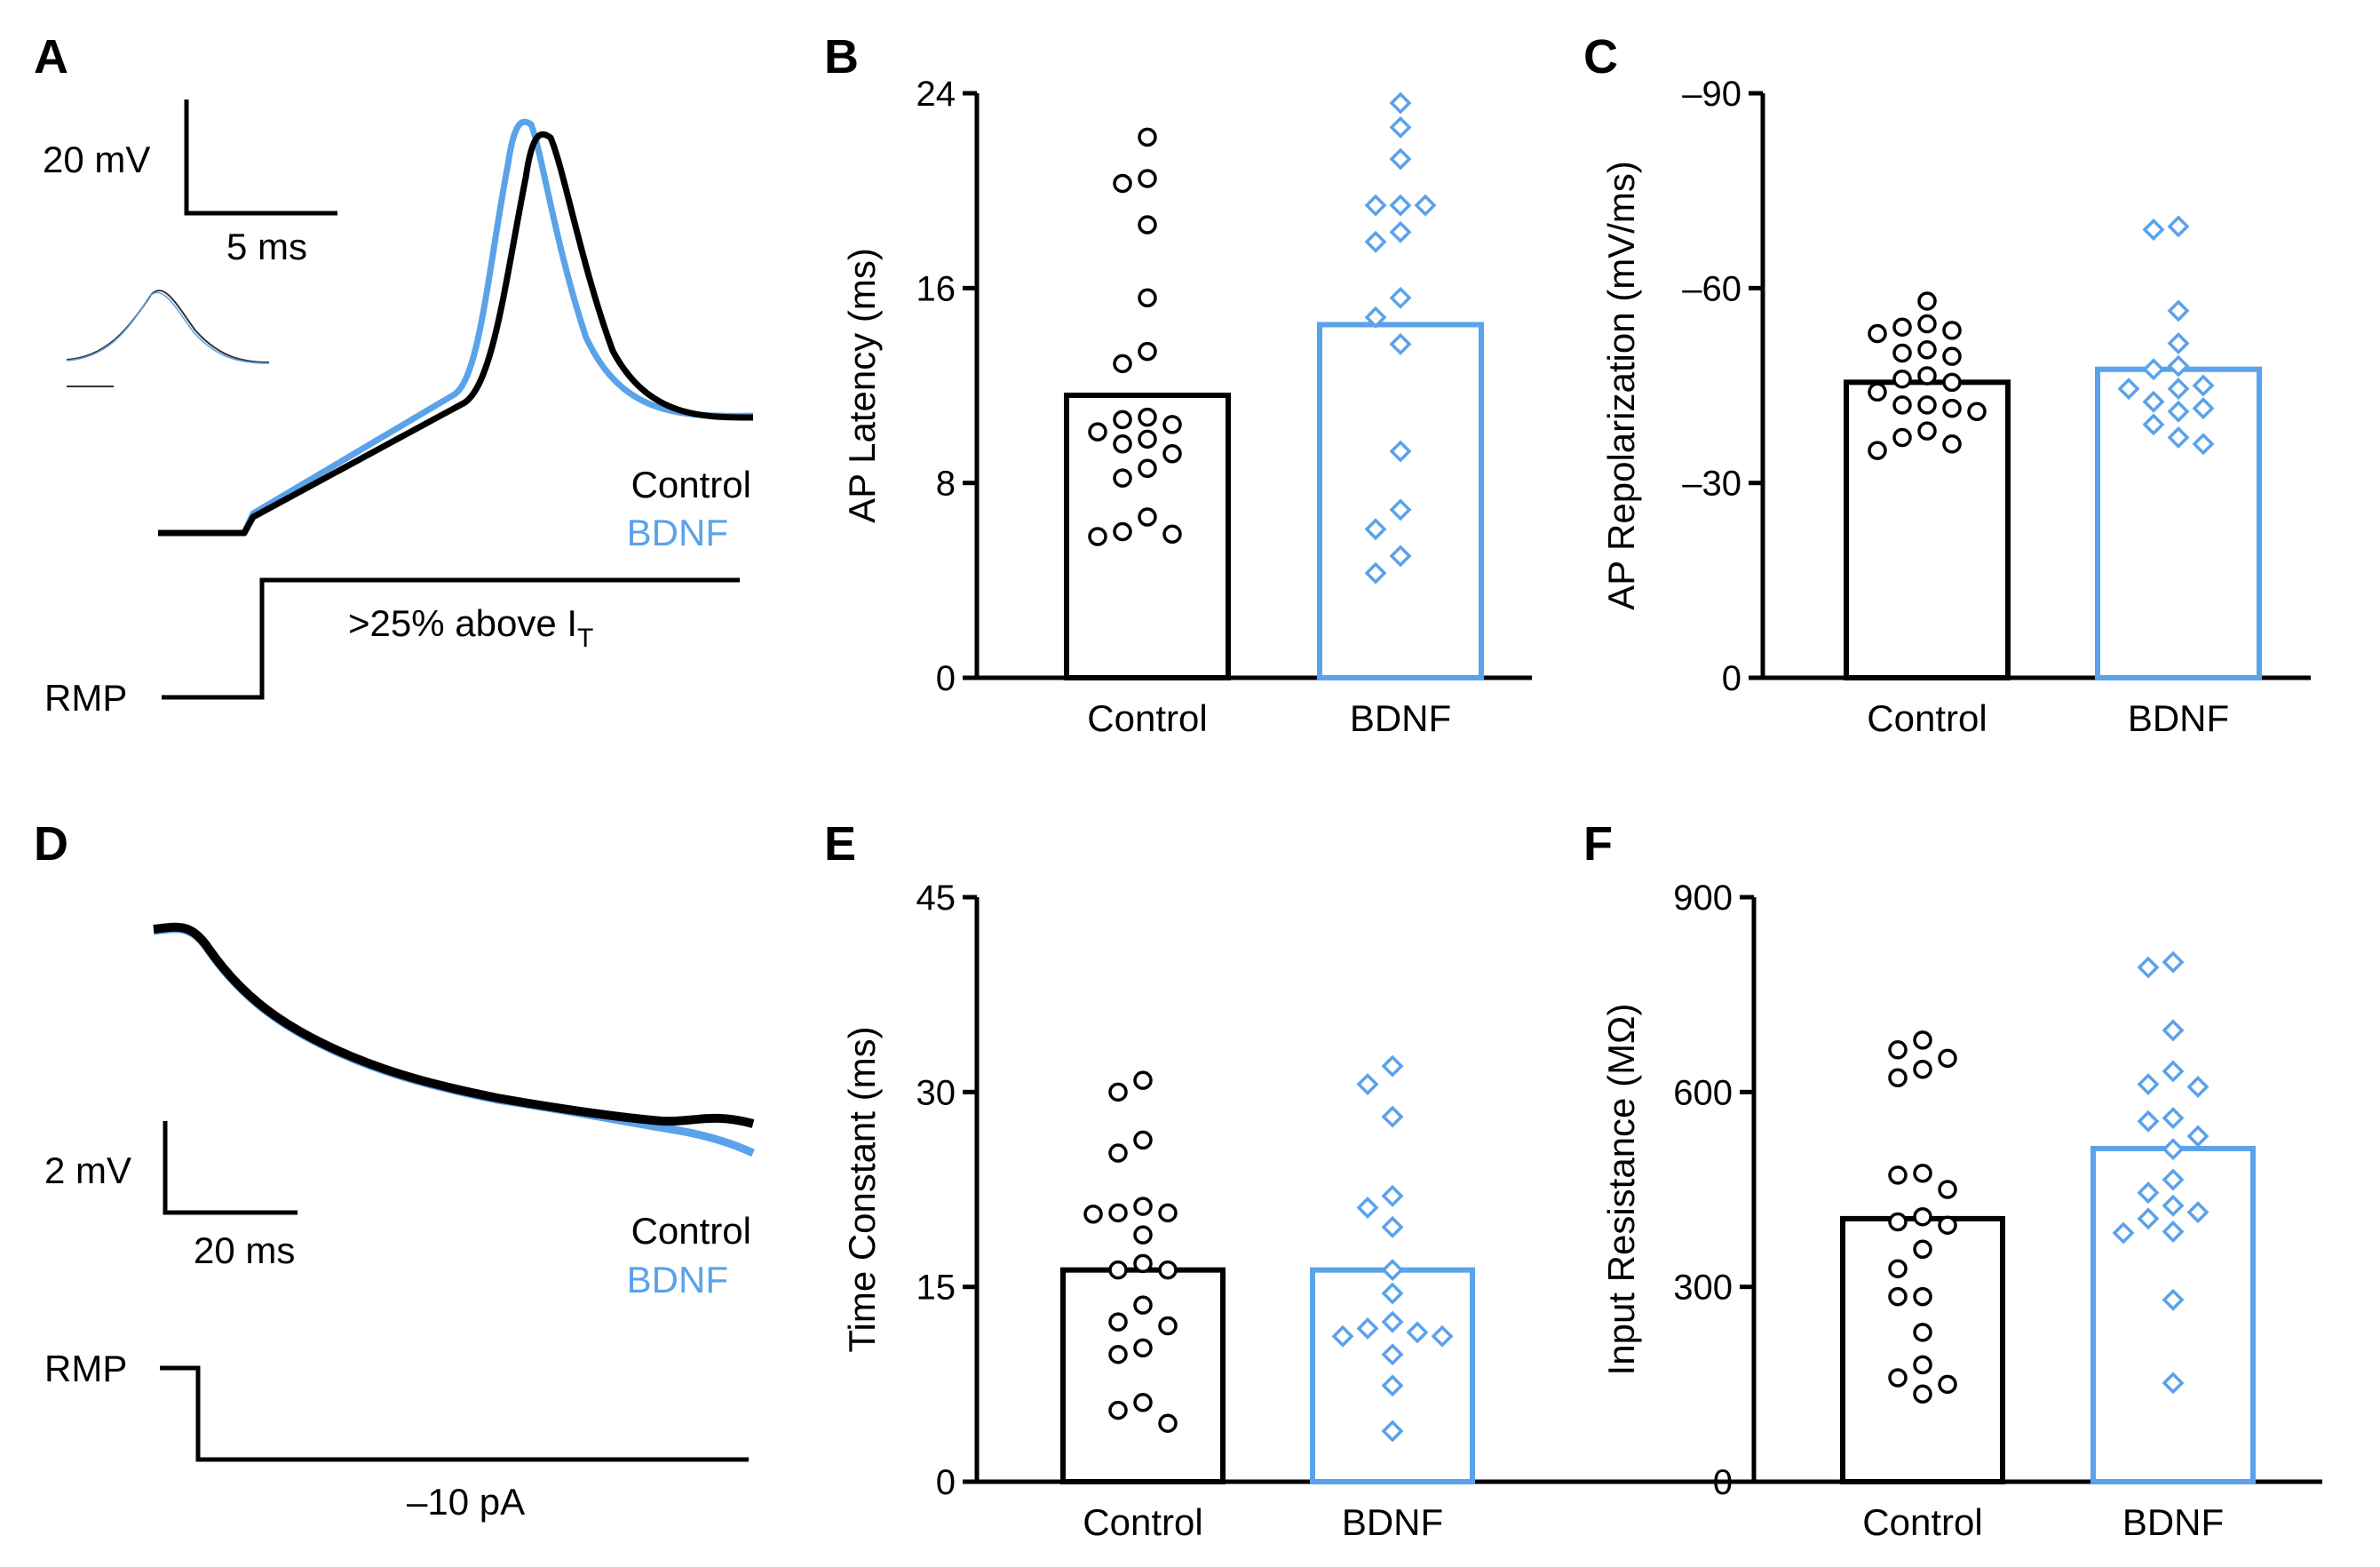  What do you see at coordinates (936, 898) in the screenshot?
I see `y-tick-label-e: 45` at bounding box center [936, 898].